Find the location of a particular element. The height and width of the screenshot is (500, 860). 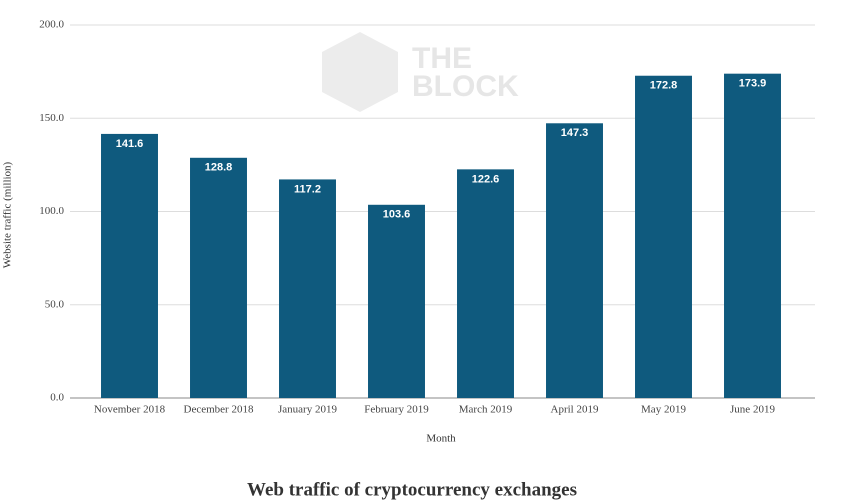

watermark-logo is located at coordinates (360, 72).